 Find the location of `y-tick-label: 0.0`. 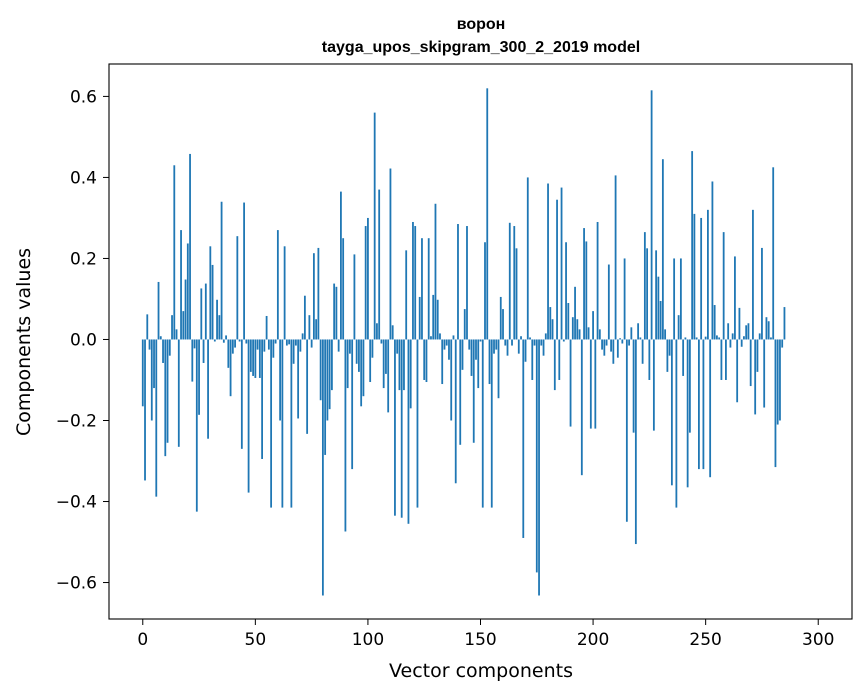

y-tick-label: 0.0 is located at coordinates (83, 340).